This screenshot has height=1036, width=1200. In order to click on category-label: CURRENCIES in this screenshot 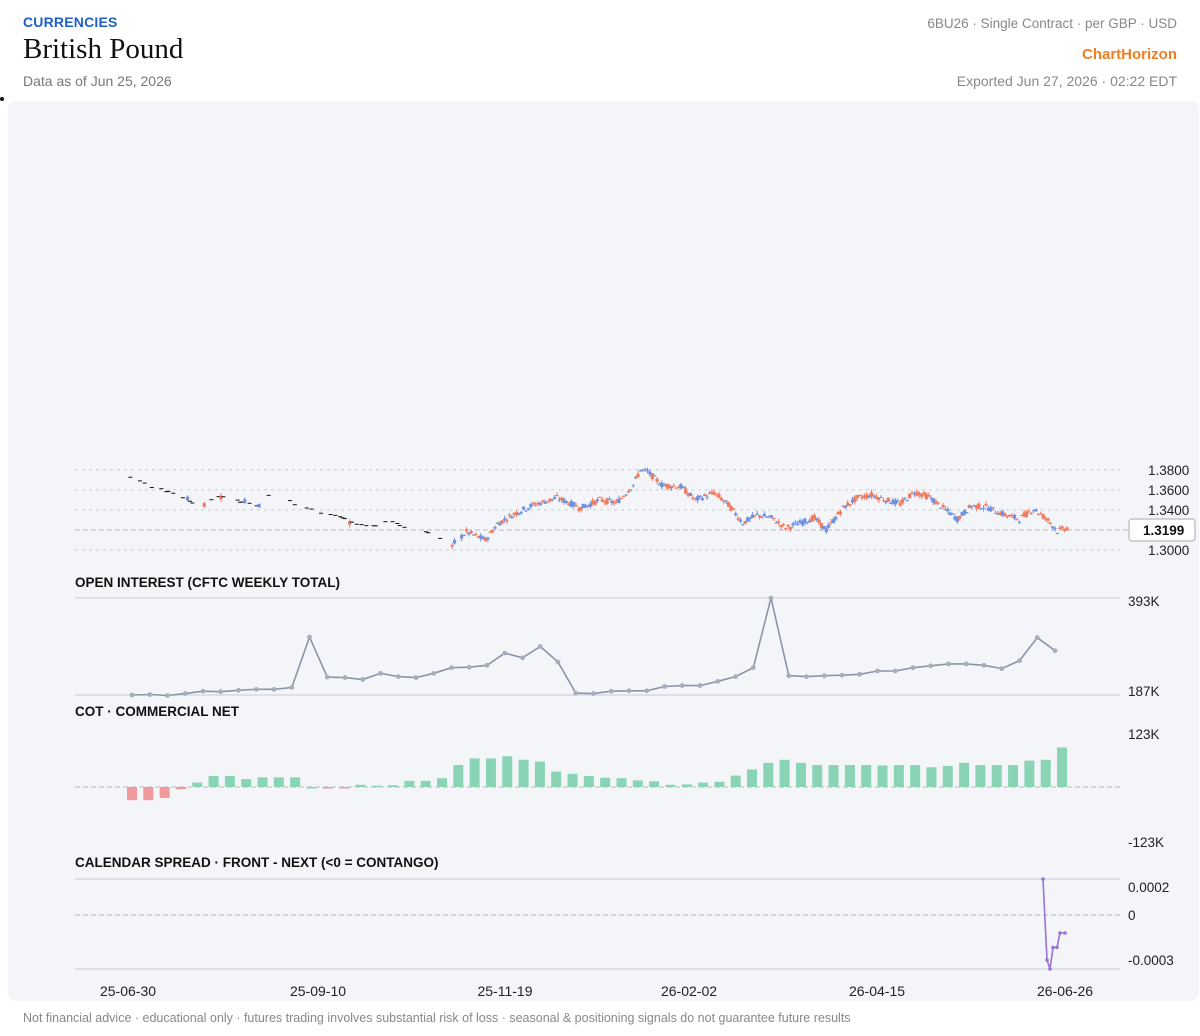, I will do `click(70, 22)`.